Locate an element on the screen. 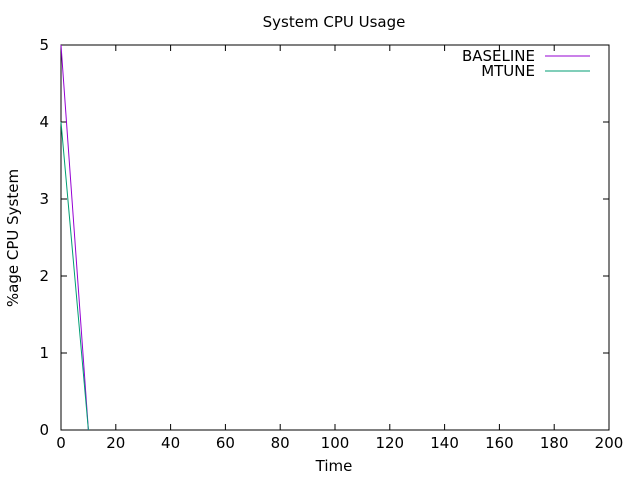 This screenshot has height=480, width=640. x-tick-label: 200 is located at coordinates (609, 443).